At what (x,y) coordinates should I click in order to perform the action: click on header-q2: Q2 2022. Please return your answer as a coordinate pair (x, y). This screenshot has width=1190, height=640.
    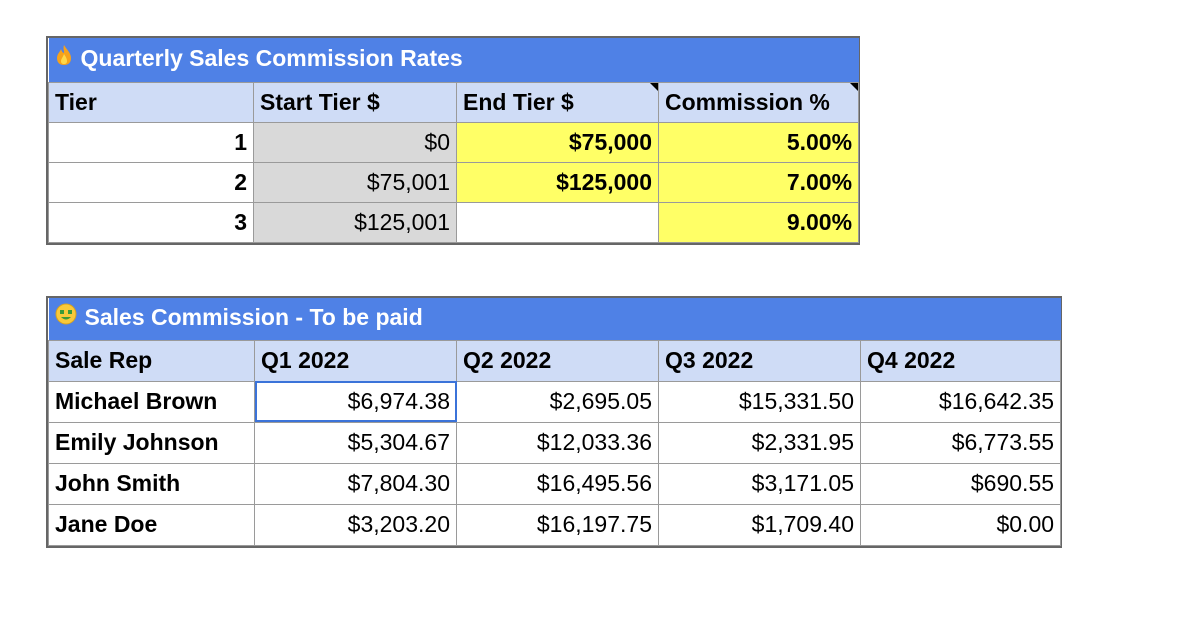
    Looking at the image, I should click on (557, 360).